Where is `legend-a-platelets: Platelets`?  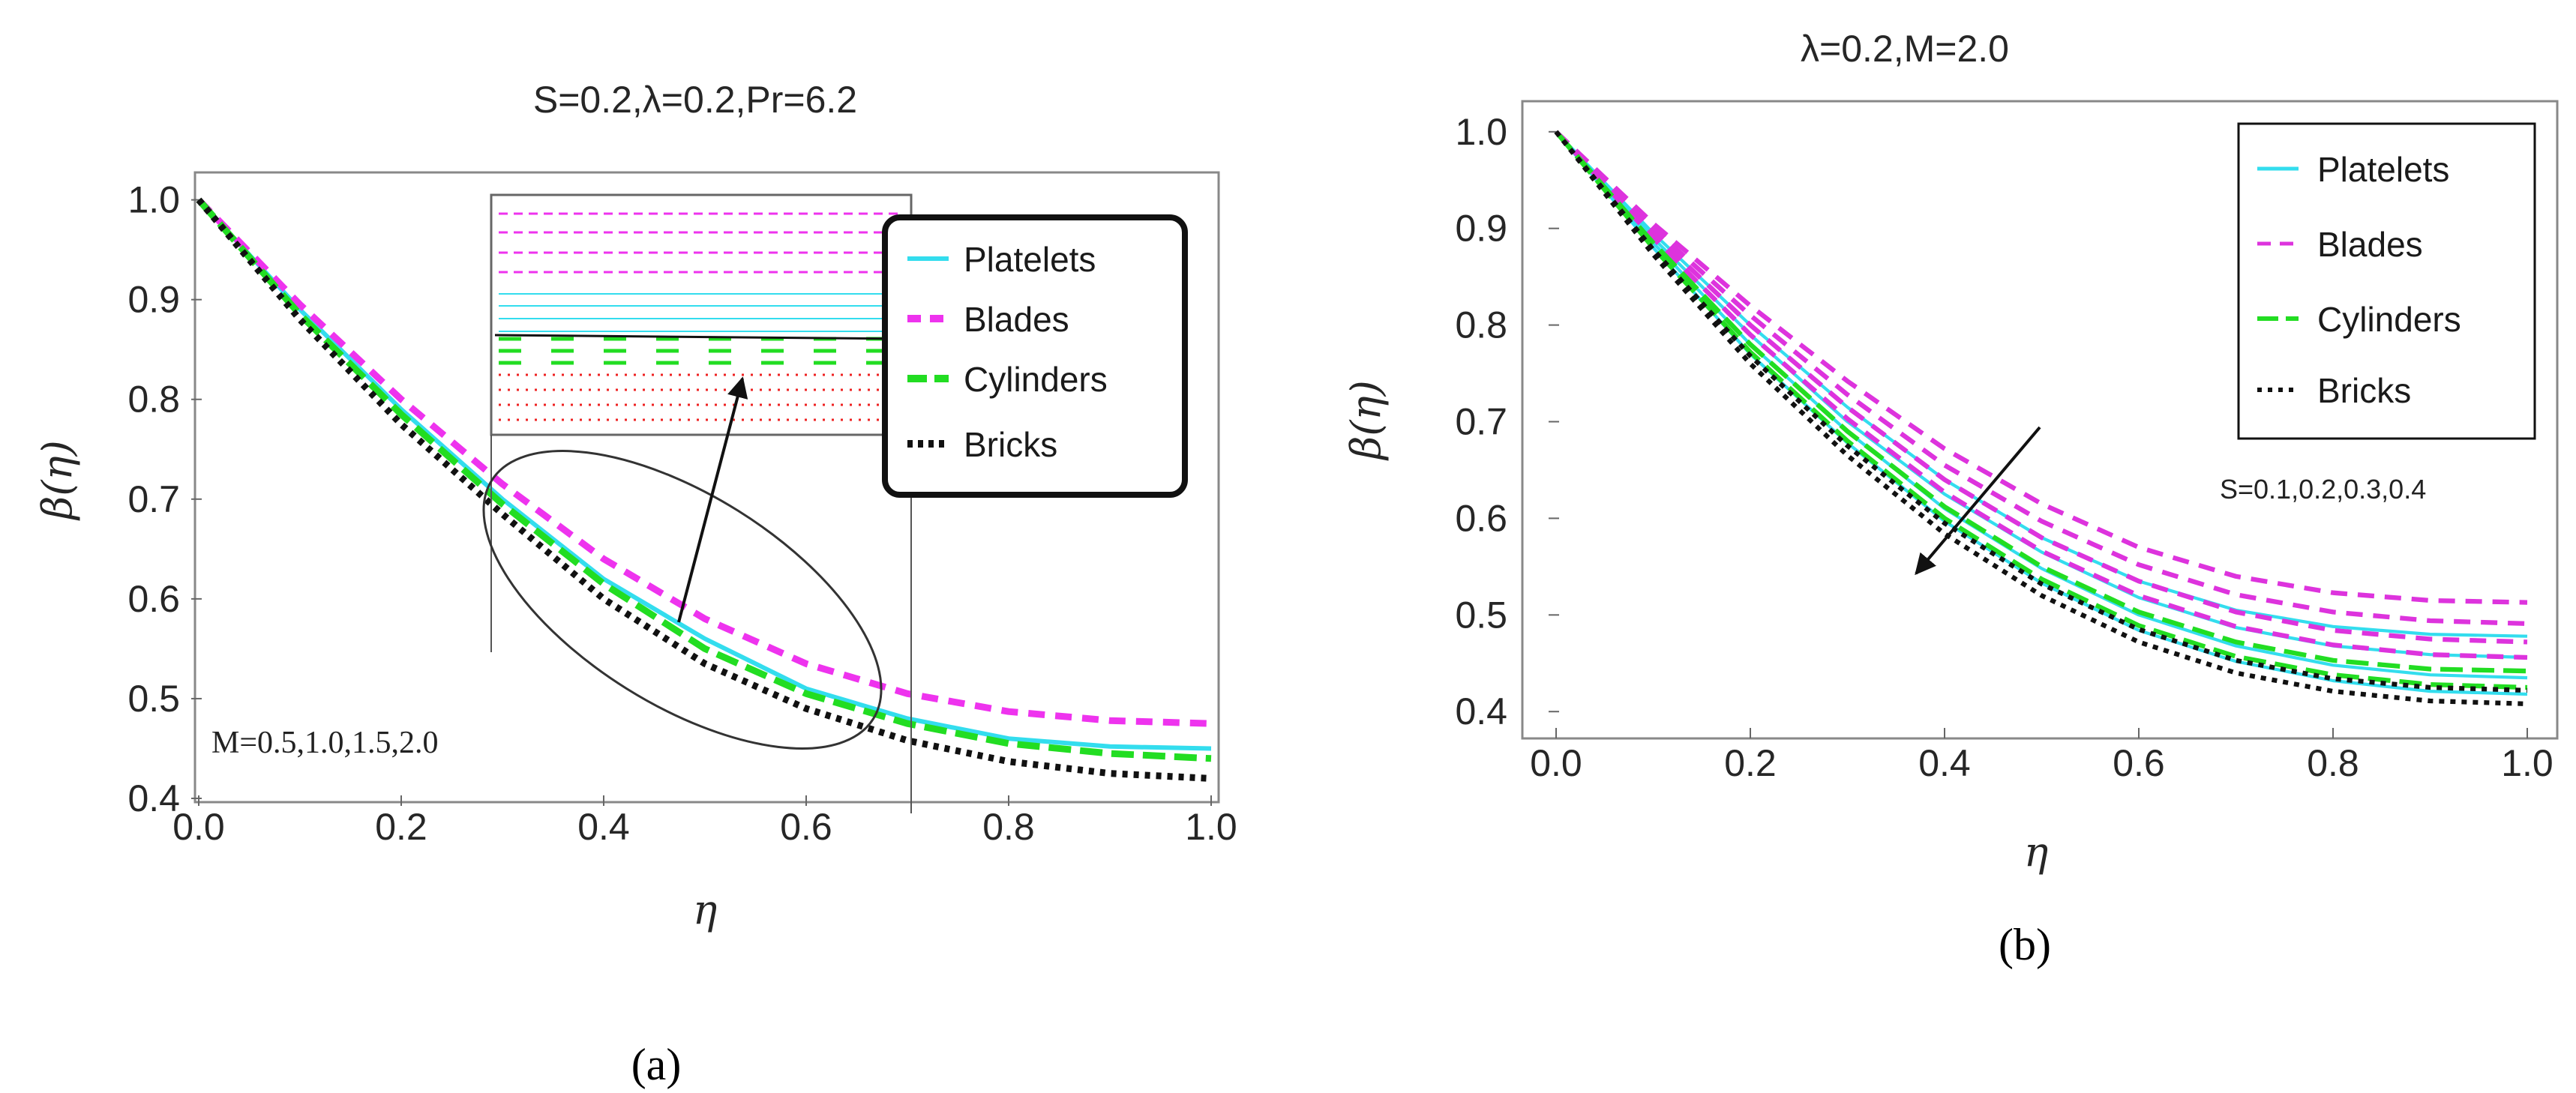
legend-a-platelets: Platelets is located at coordinates (1030, 259).